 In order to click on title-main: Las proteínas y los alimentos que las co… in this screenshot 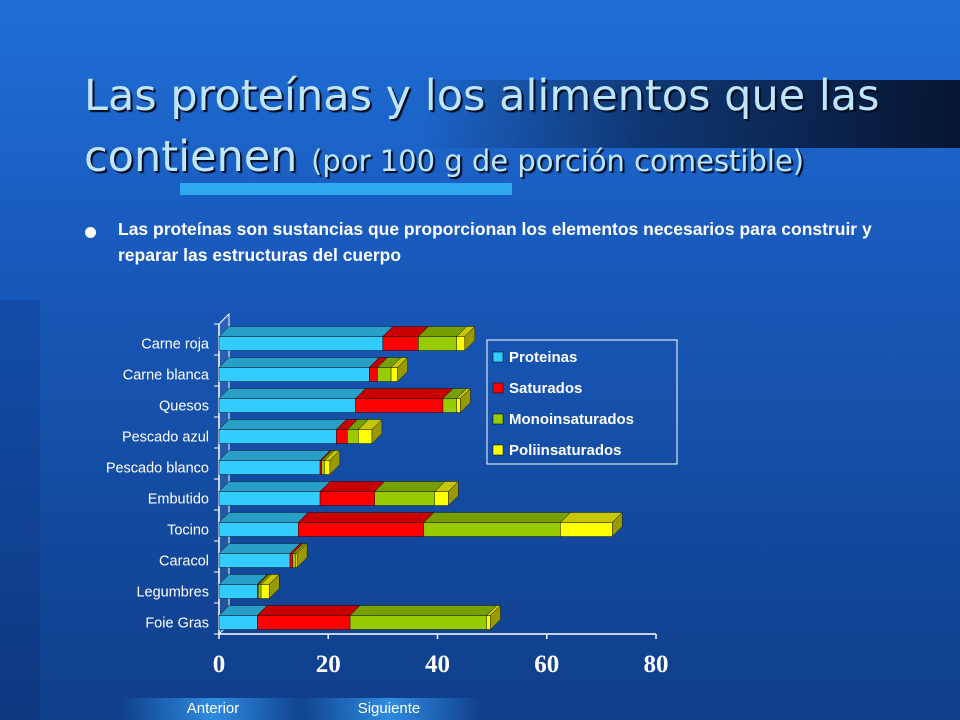, I will do `click(482, 126)`.